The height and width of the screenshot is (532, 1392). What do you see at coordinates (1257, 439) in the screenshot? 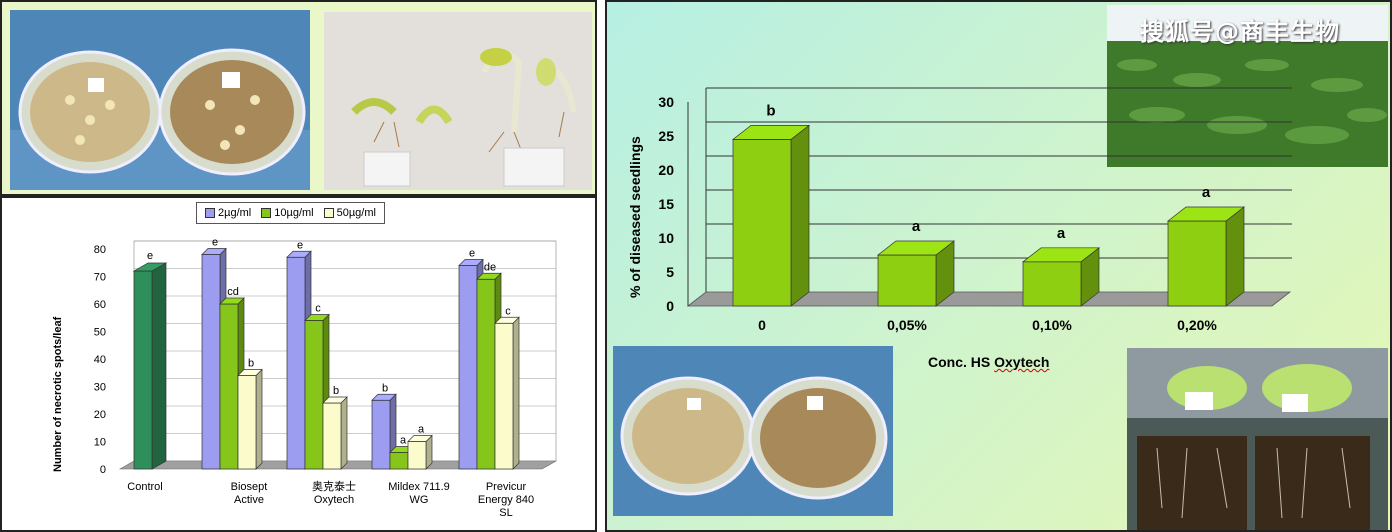
I see `potted-plants-photo` at bounding box center [1257, 439].